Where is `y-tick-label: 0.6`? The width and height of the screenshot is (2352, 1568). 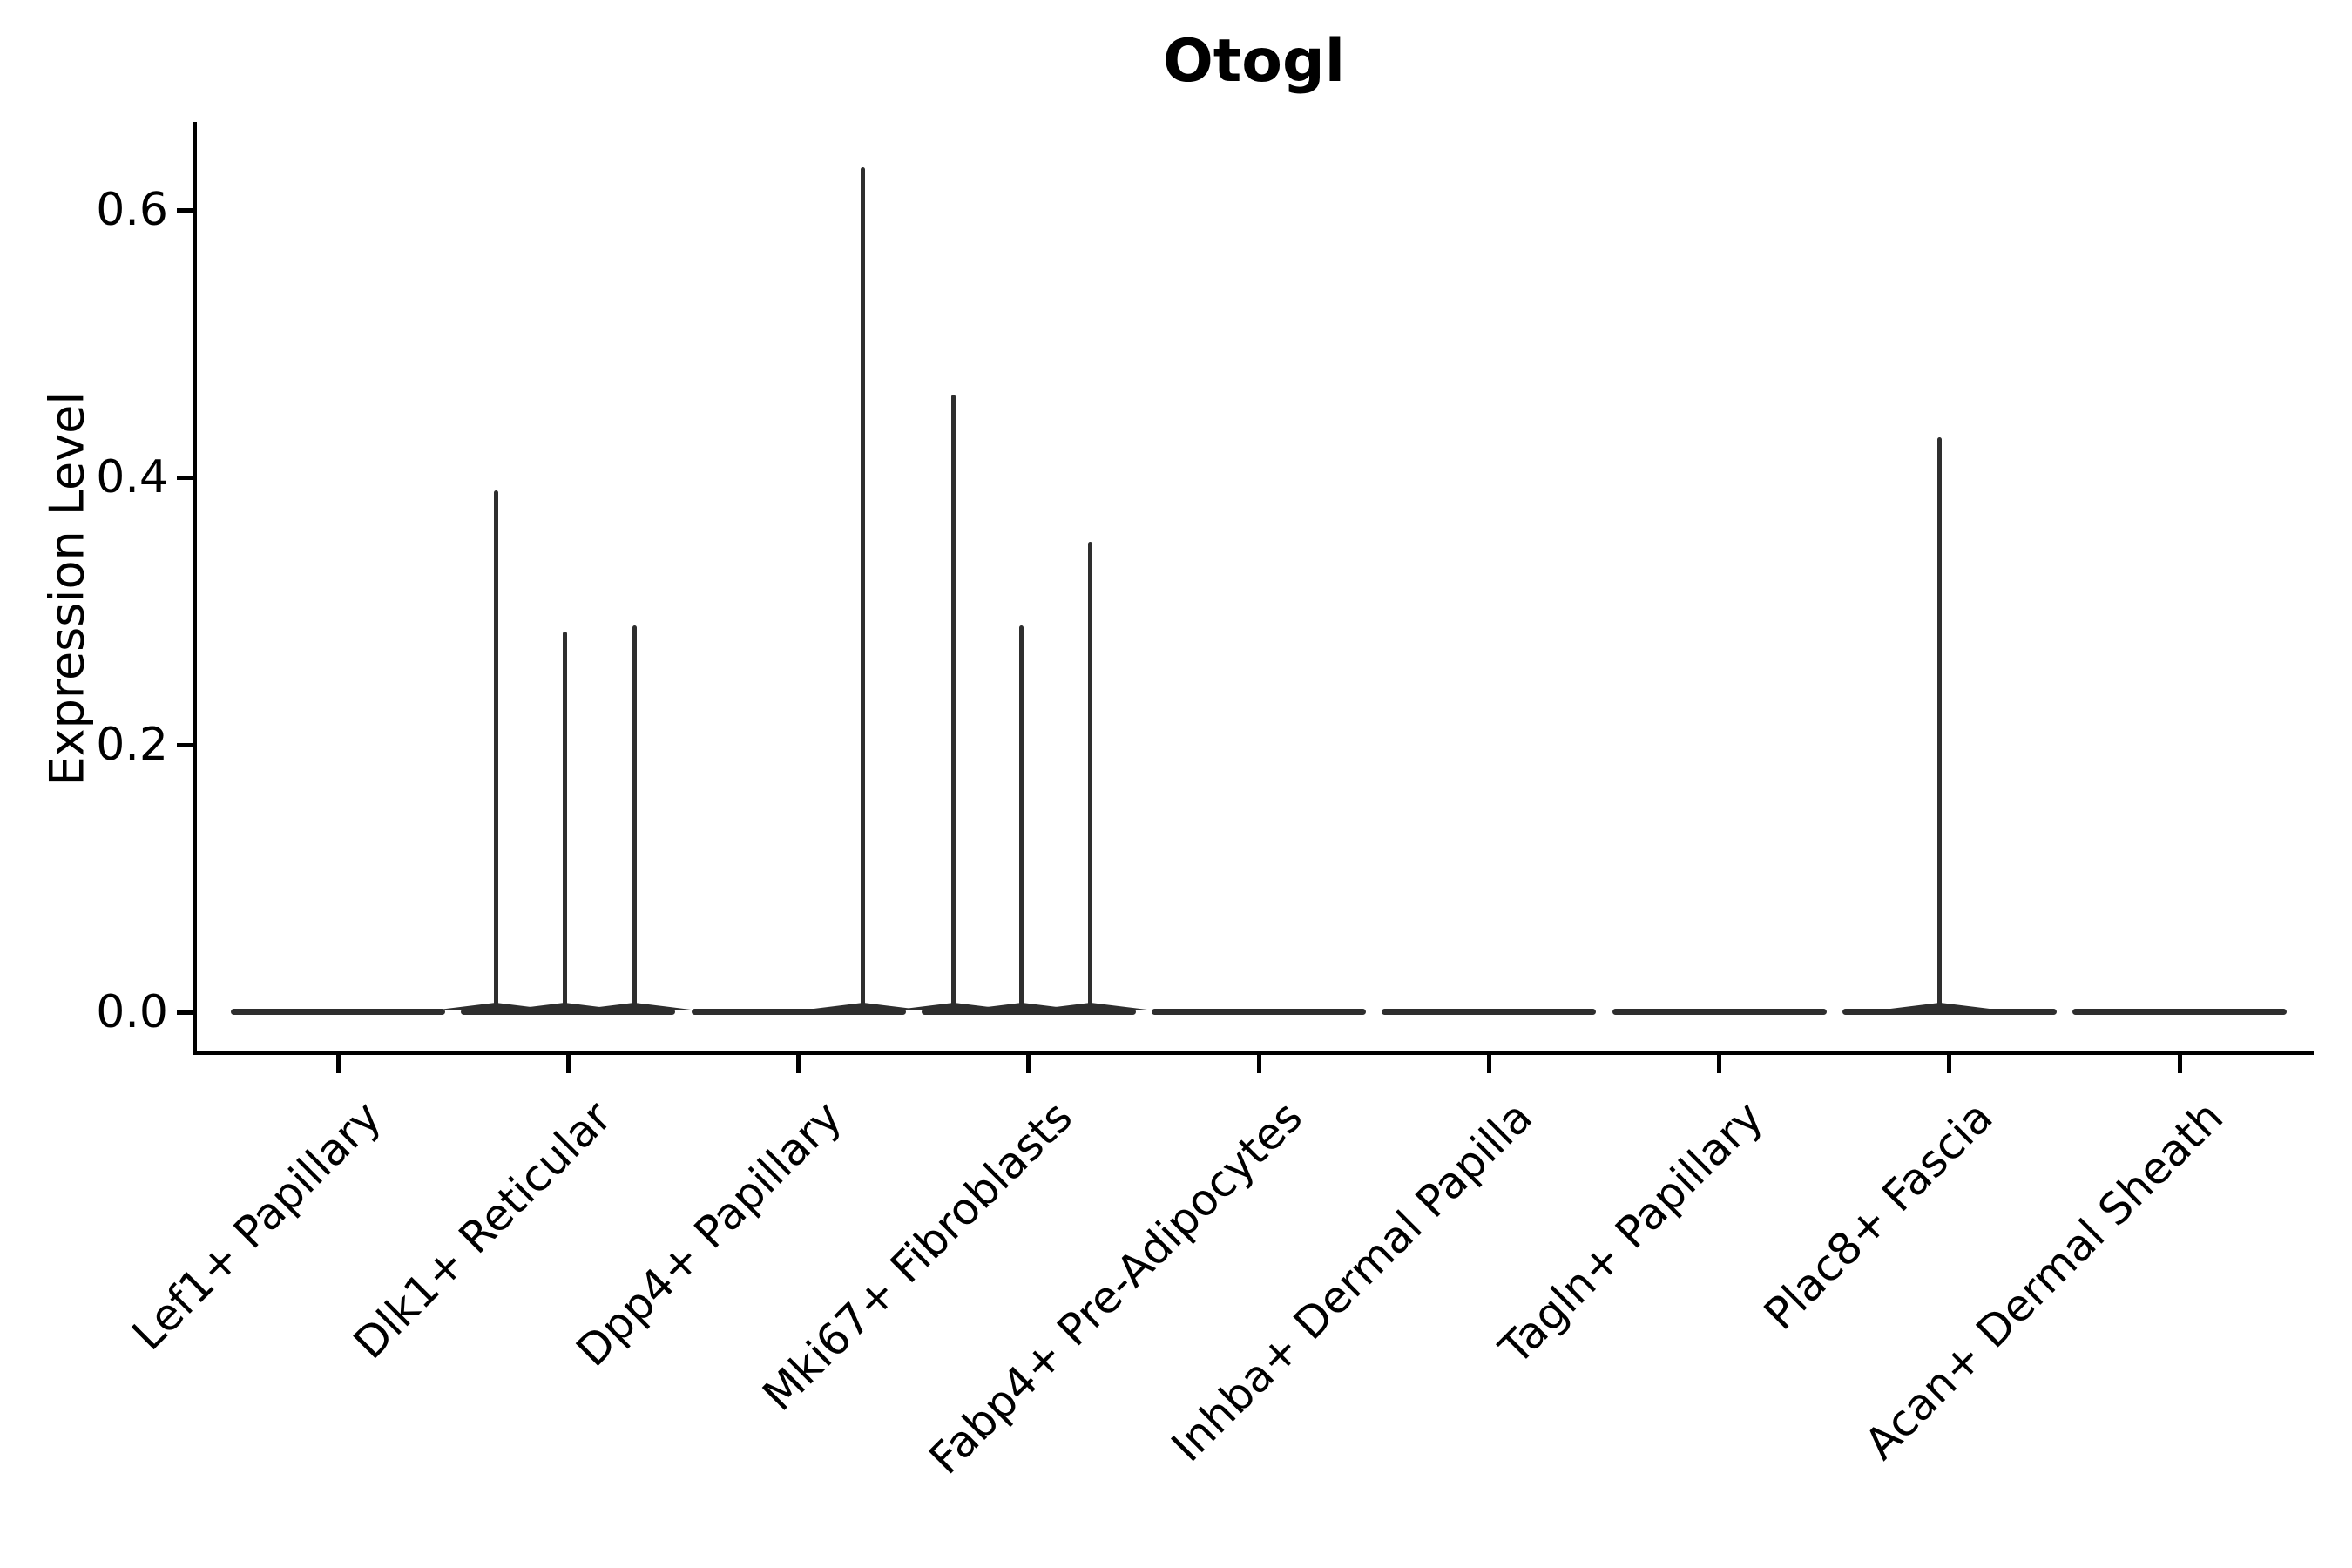
y-tick-label: 0.6 is located at coordinates (132, 210).